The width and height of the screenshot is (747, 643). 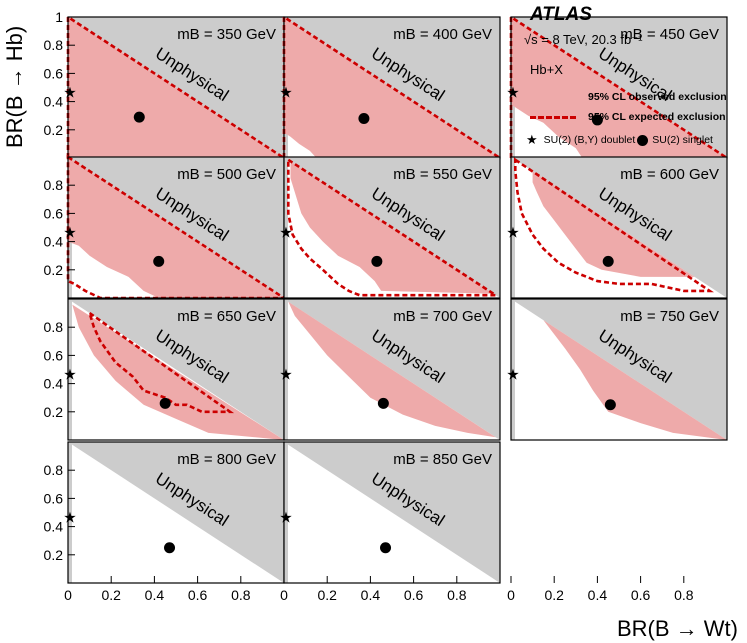 What do you see at coordinates (226, 174) in the screenshot?
I see `mass-label: mB = 500 GeV` at bounding box center [226, 174].